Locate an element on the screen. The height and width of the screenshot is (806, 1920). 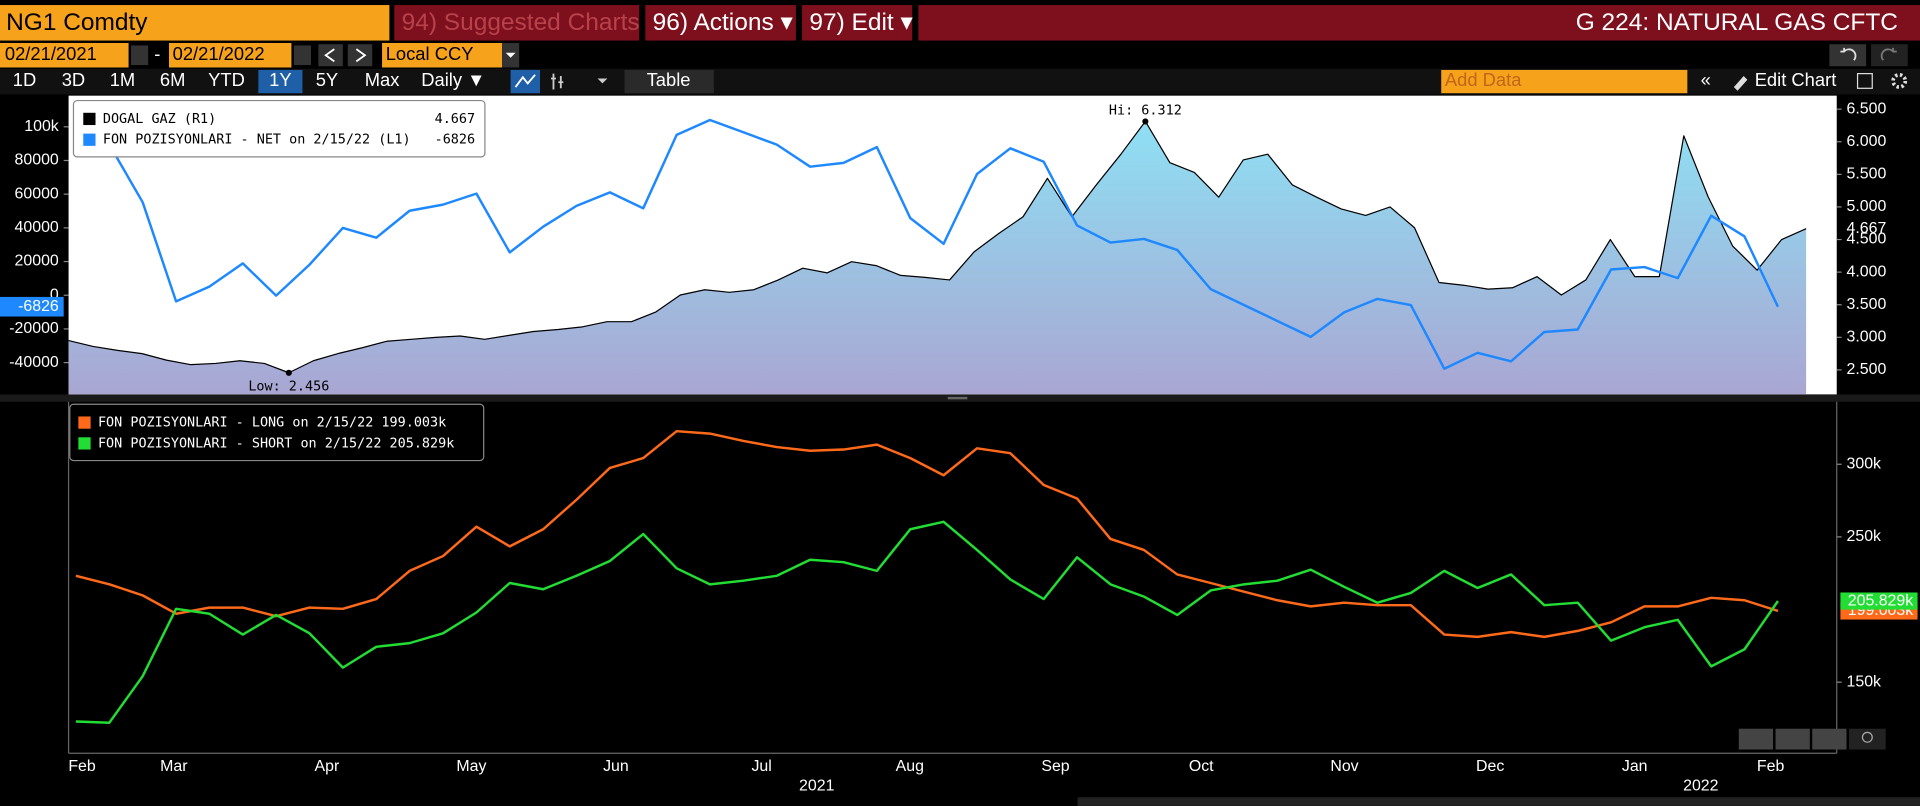
title-bar is located at coordinates (1419, 23).